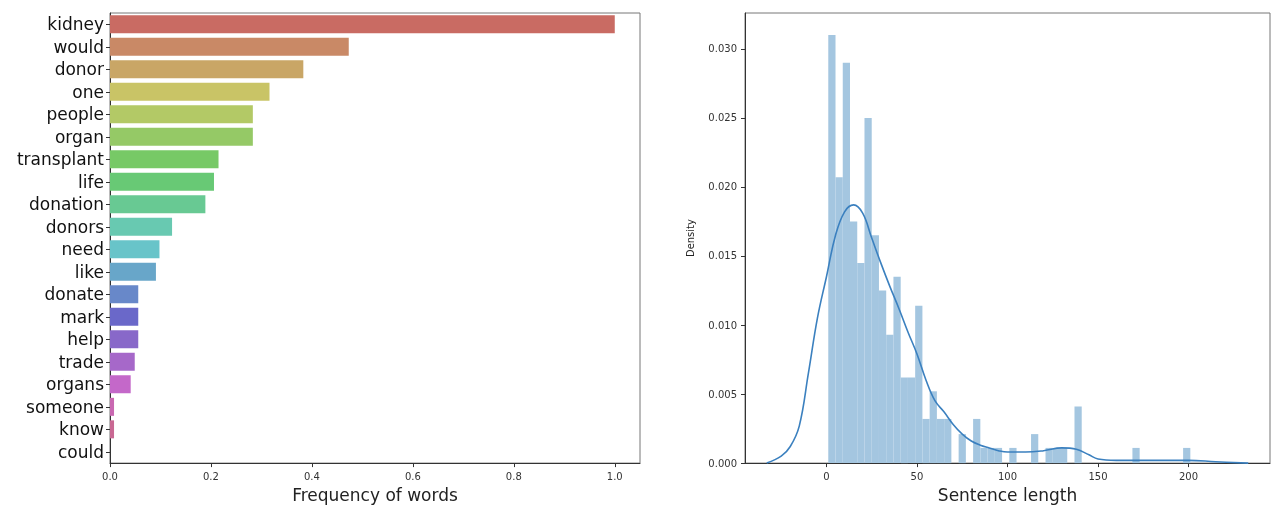  What do you see at coordinates (1098, 476) in the screenshot?
I see `x-tick-label: 150` at bounding box center [1098, 476].